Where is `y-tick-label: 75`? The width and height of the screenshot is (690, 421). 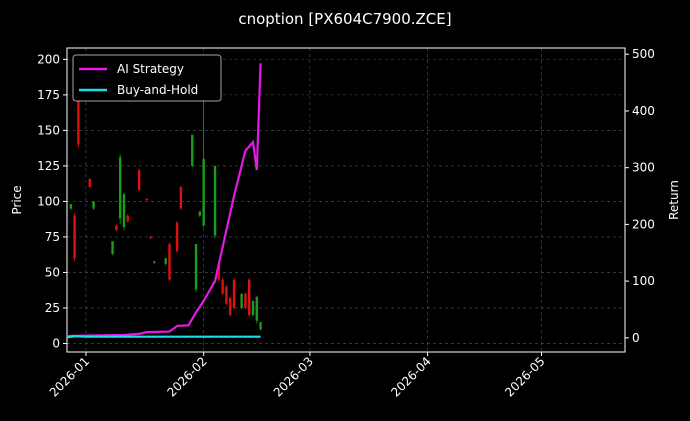 y-tick-label: 75 is located at coordinates (52, 237).